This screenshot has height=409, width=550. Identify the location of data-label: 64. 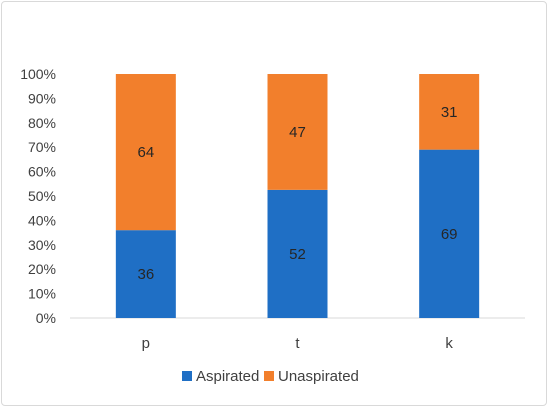
(145, 152).